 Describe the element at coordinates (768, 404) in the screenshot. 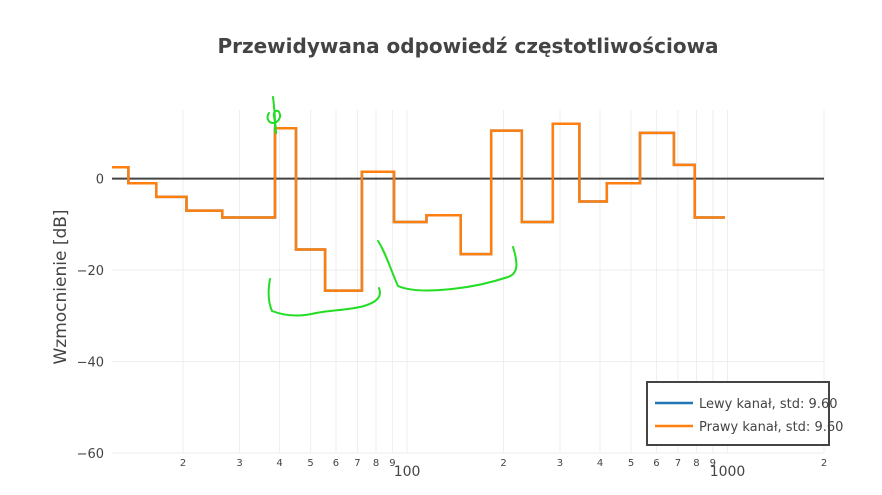

I see `legend-label: Lewy kanał, std: 9.60` at that location.